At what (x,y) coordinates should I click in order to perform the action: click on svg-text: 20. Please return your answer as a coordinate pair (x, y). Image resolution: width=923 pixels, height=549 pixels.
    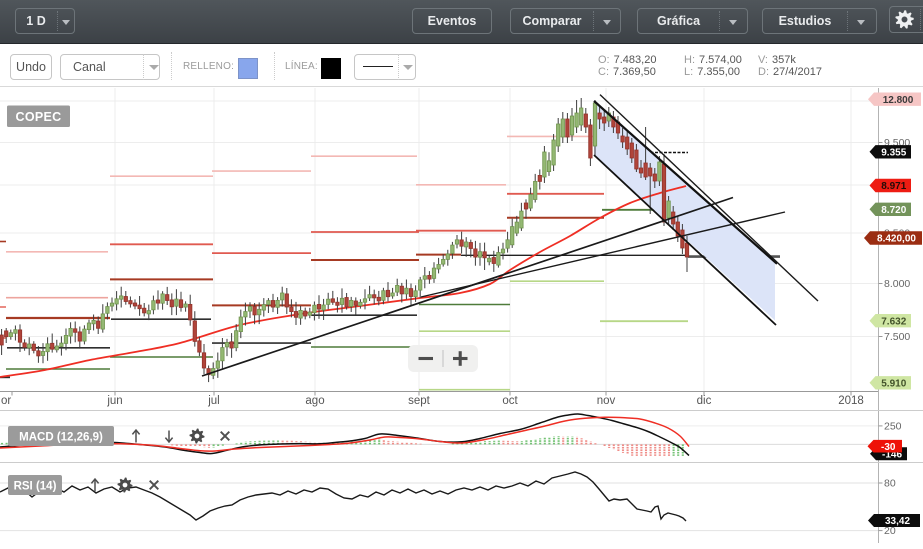
    Looking at the image, I should click on (890, 531).